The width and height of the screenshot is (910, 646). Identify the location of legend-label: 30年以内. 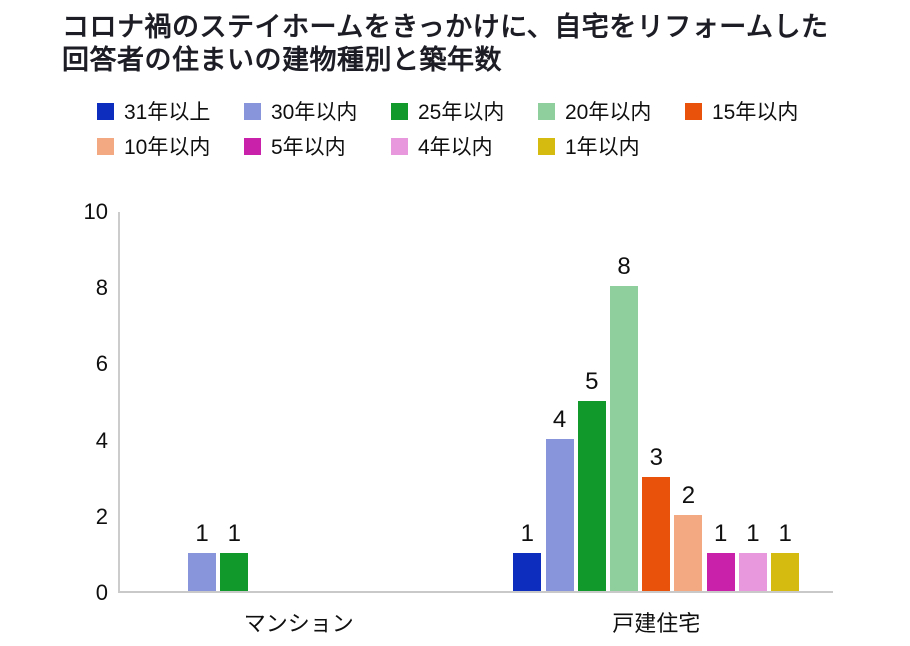
(314, 112).